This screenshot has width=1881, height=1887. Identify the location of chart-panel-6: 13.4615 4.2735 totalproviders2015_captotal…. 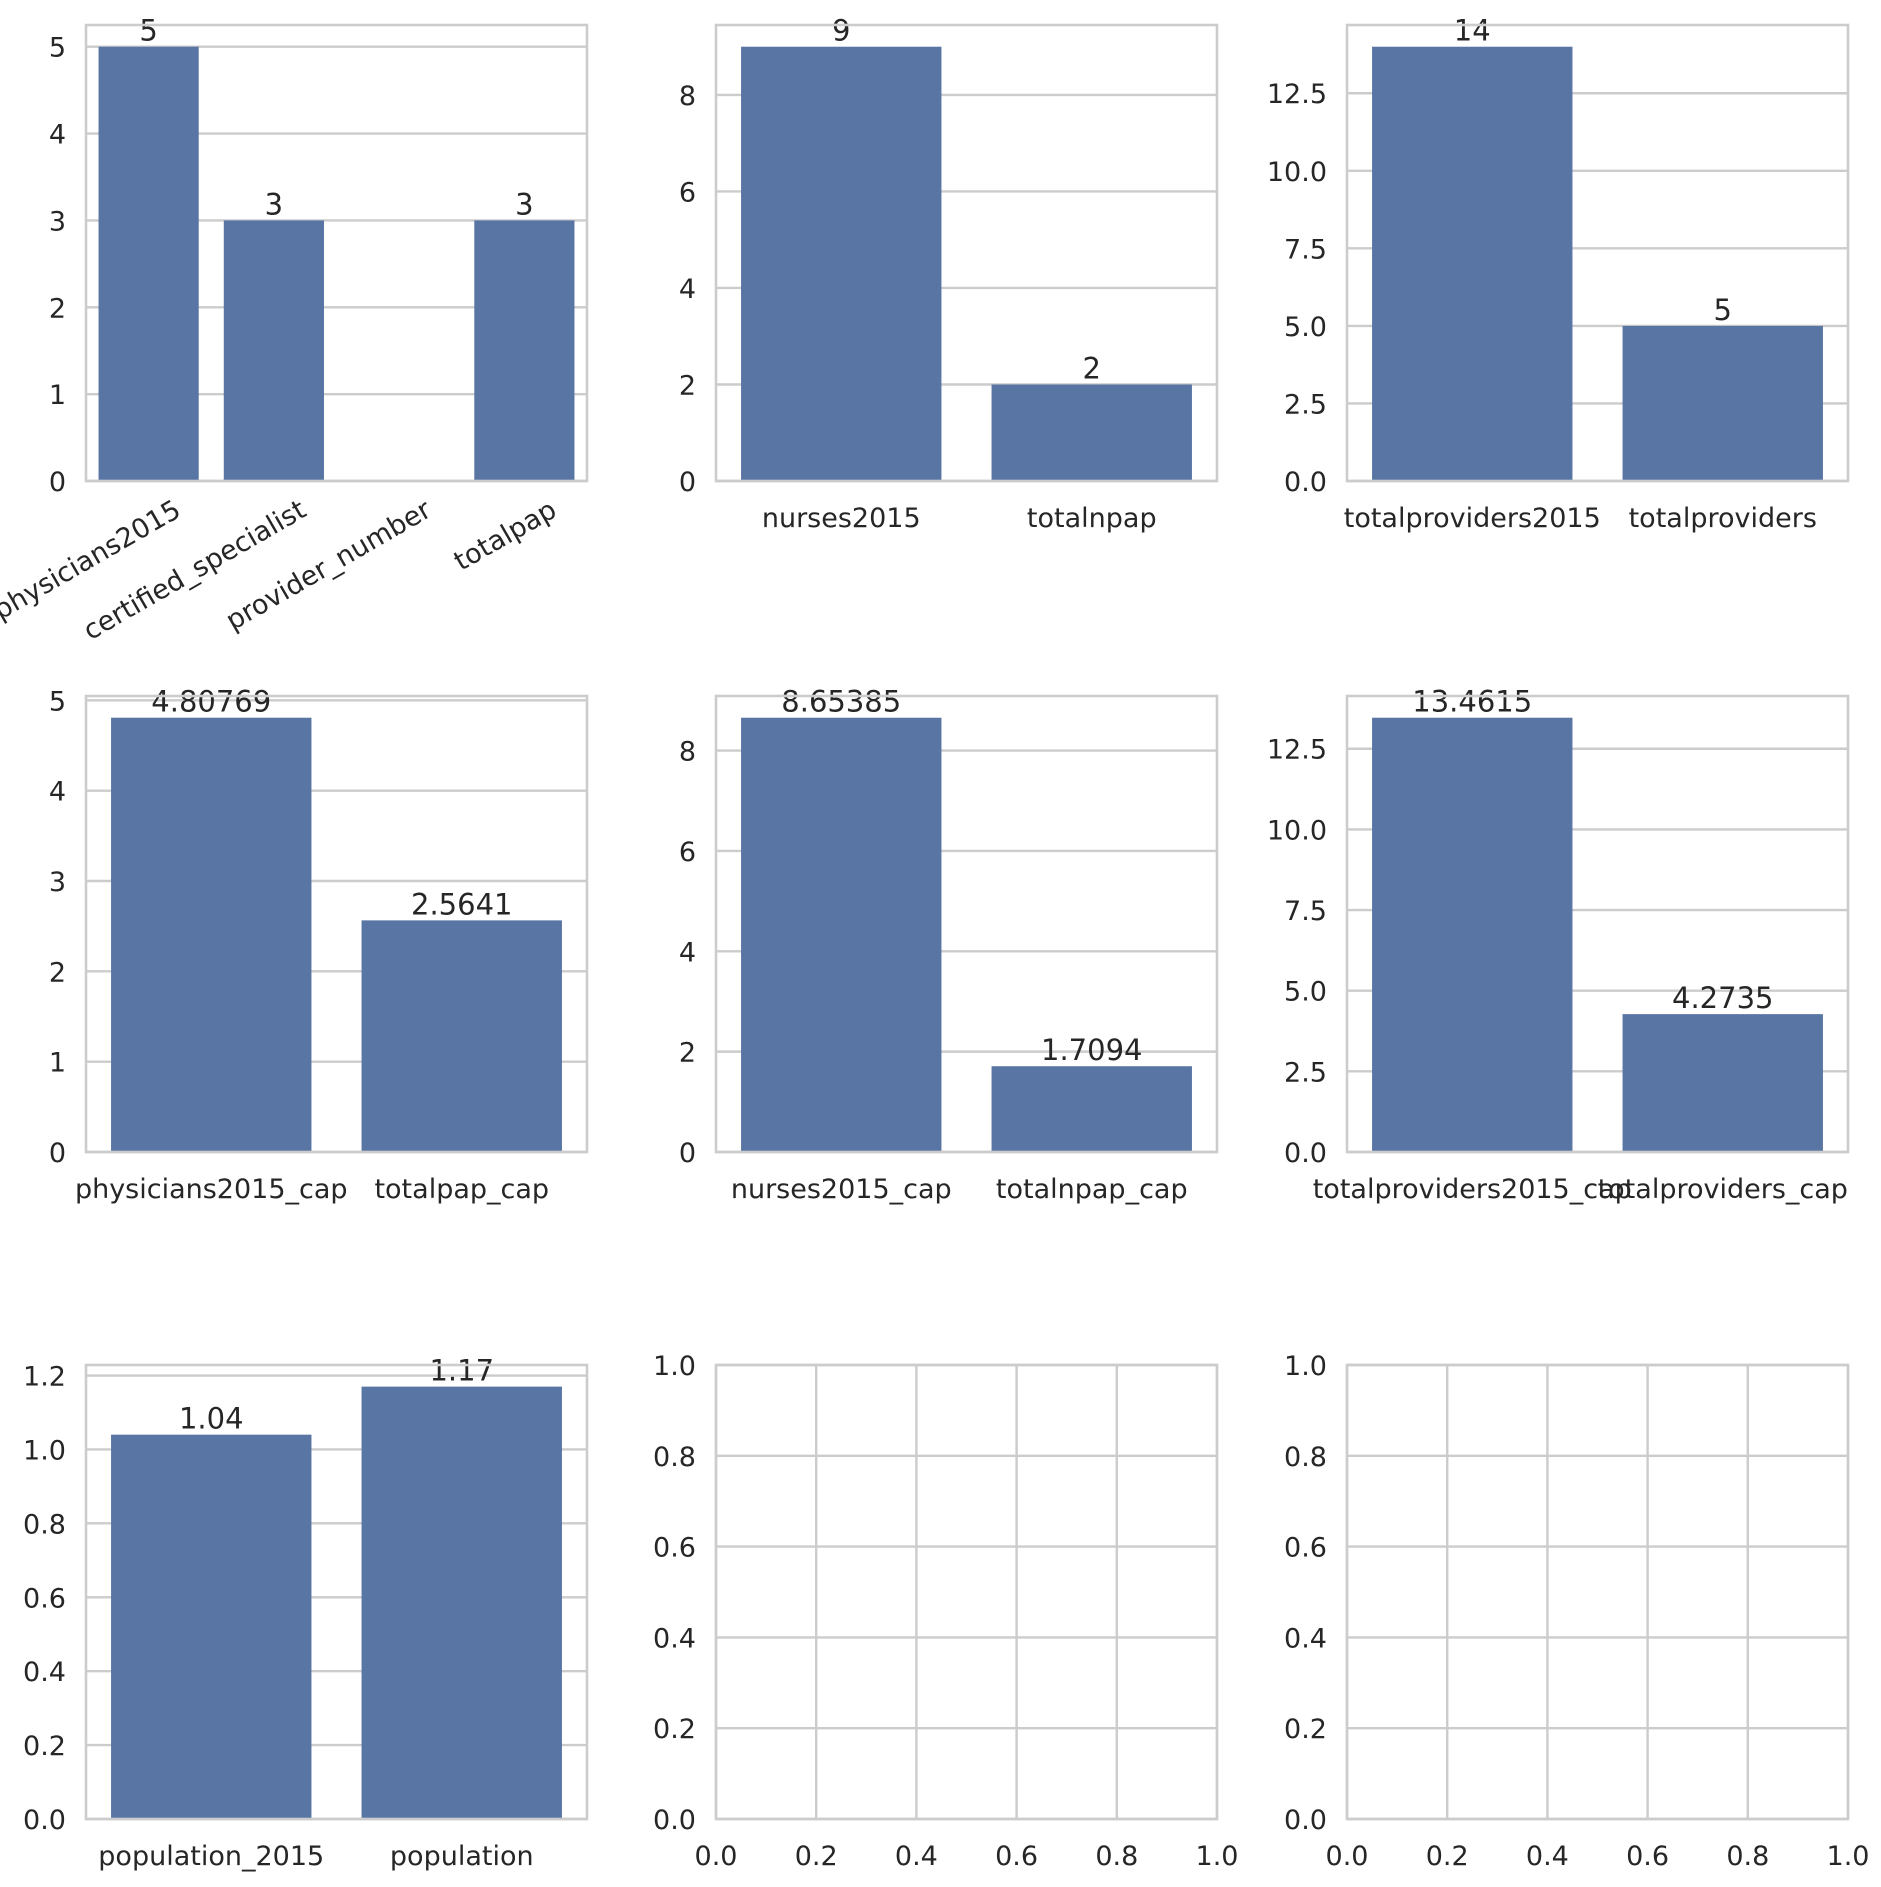
(1558, 945).